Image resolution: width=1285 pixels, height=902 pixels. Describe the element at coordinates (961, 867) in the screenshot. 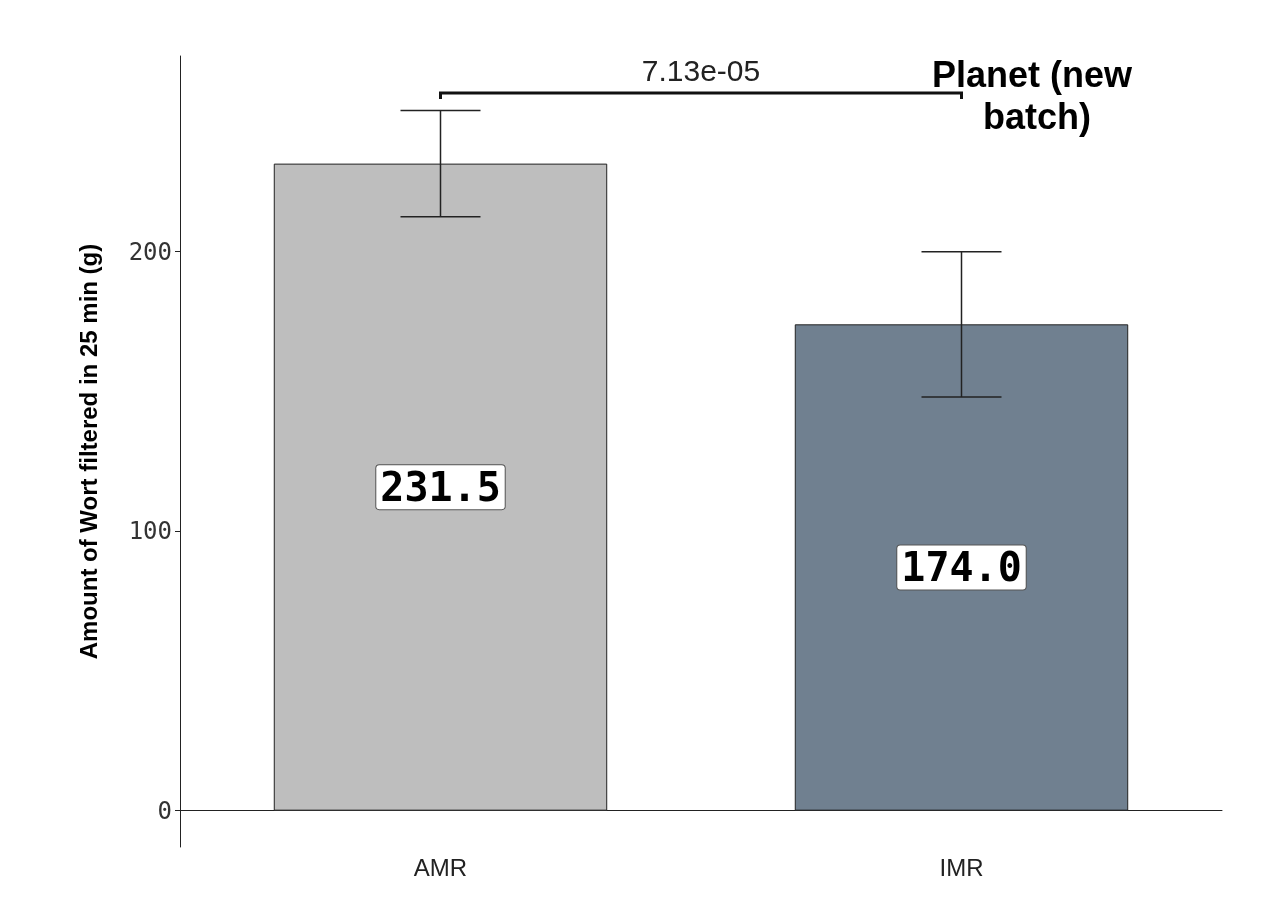

I see `x-tick-label: IMR` at that location.